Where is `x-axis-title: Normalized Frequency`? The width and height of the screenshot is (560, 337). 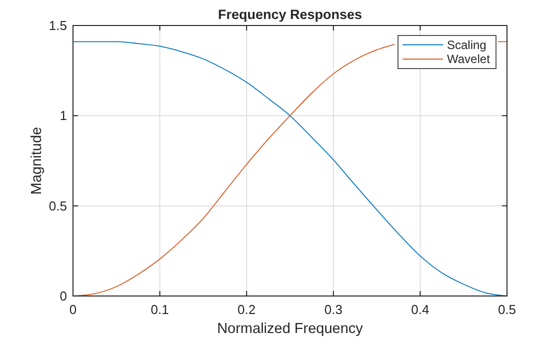
x-axis-title: Normalized Frequency is located at coordinates (290, 329).